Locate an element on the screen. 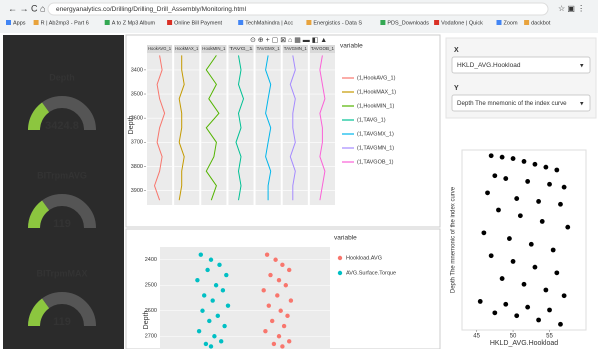 This screenshot has height=354, width=598. plot-background is located at coordinates (245, 298).